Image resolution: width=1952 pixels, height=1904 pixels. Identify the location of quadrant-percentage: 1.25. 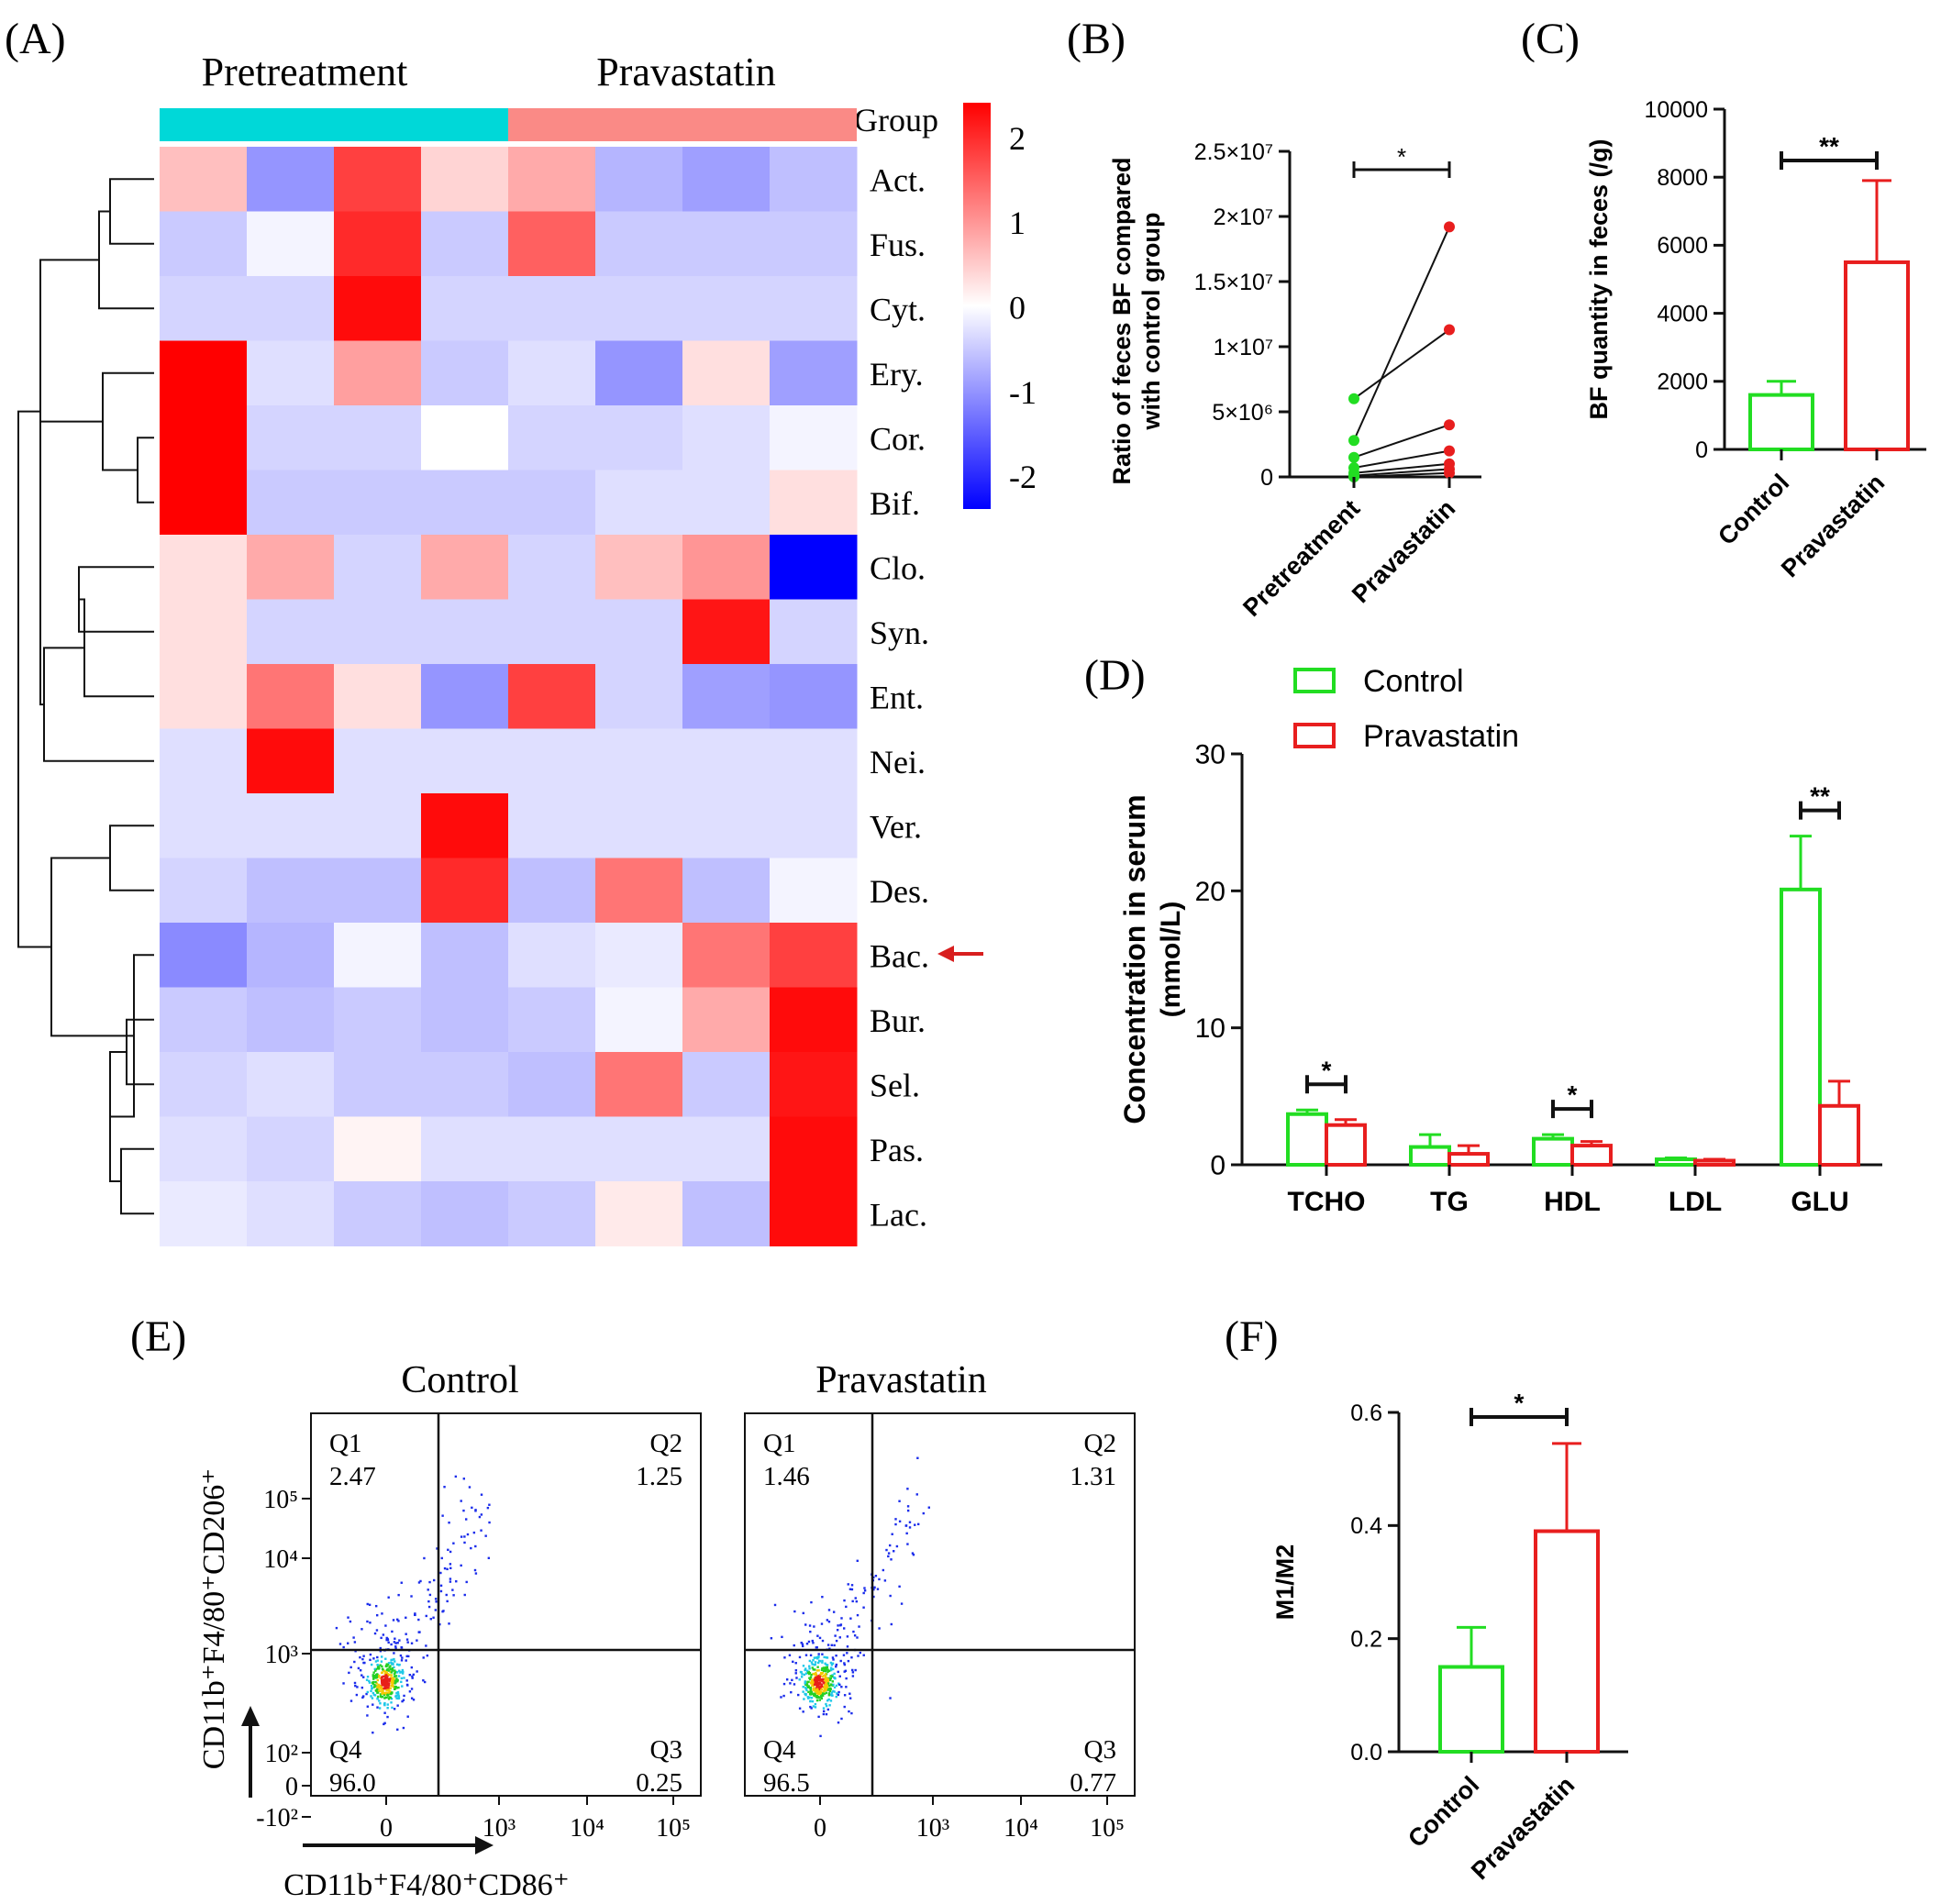
(659, 1476).